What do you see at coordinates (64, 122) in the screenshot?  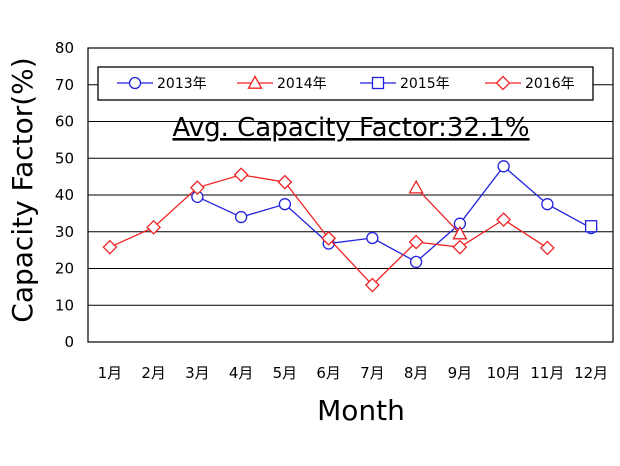 I see `y-tick-label: 60` at bounding box center [64, 122].